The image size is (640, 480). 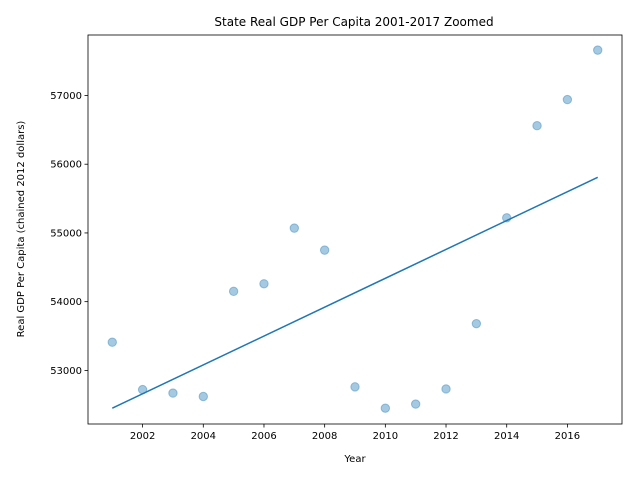 I want to click on data-point-2017, so click(x=598, y=50).